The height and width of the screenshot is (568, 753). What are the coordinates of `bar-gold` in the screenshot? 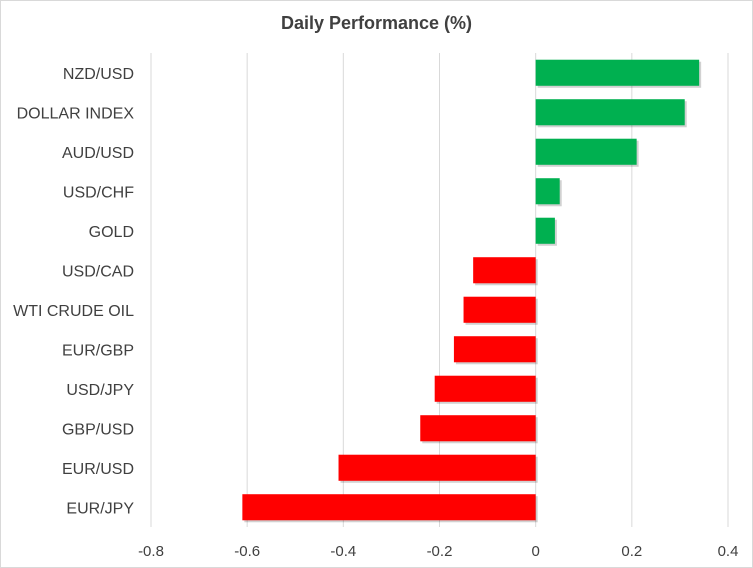 It's located at (545, 230).